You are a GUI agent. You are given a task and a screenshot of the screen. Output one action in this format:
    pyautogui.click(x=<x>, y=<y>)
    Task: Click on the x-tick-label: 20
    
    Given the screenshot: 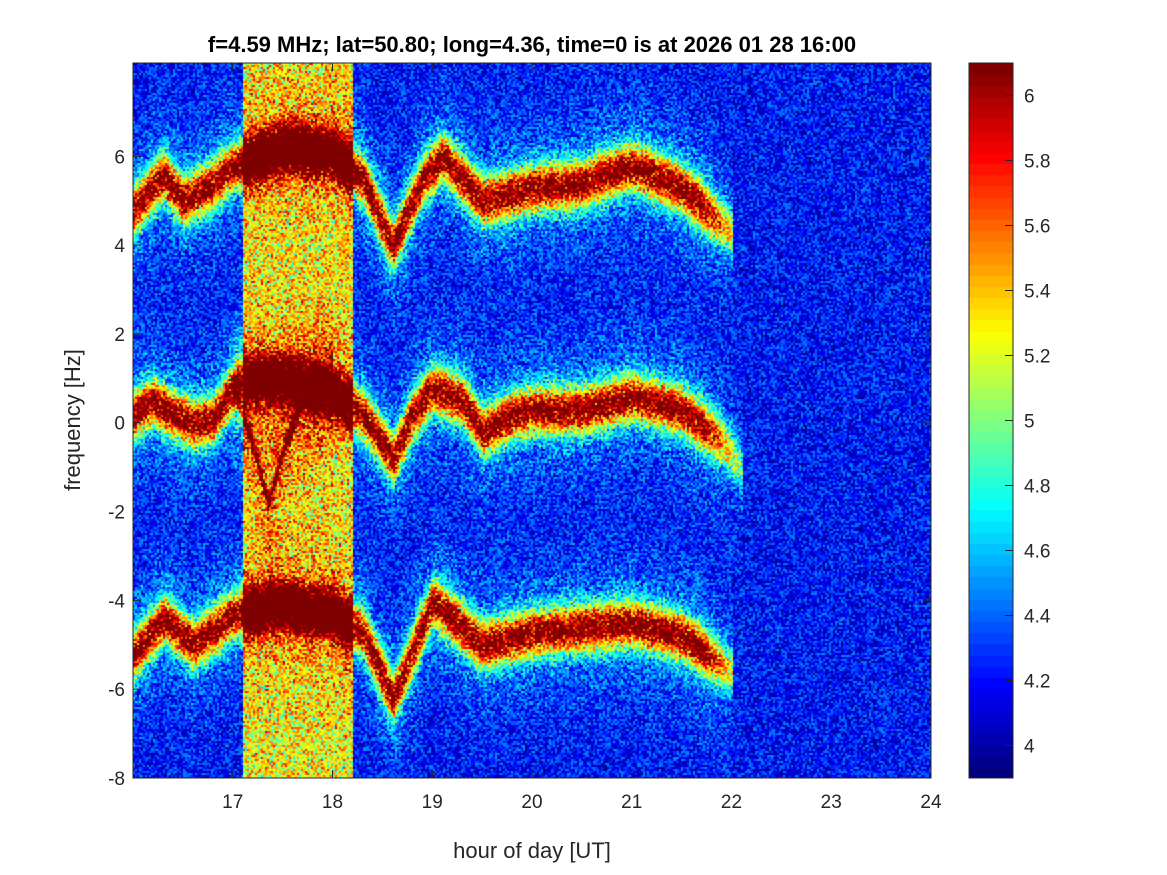 What is the action you would take?
    pyautogui.click(x=531, y=802)
    